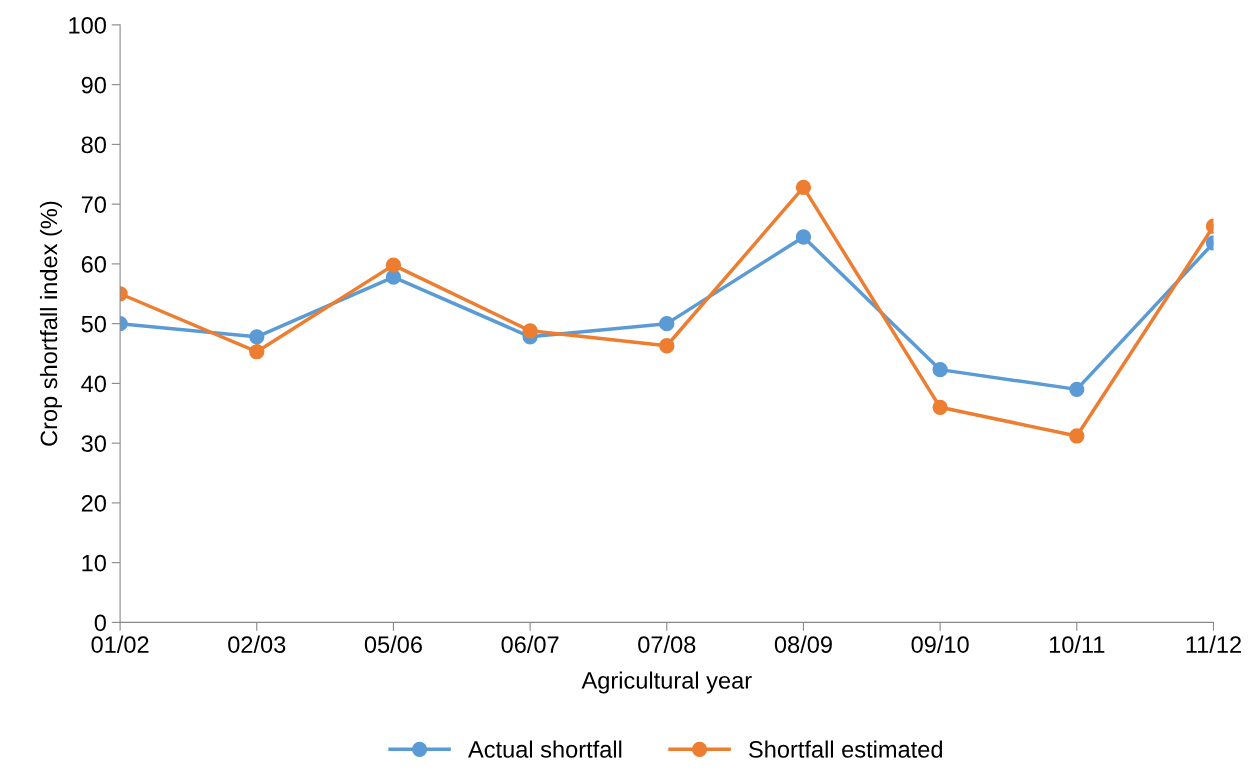 The height and width of the screenshot is (778, 1251). I want to click on y-tick-label: 70, so click(93, 204).